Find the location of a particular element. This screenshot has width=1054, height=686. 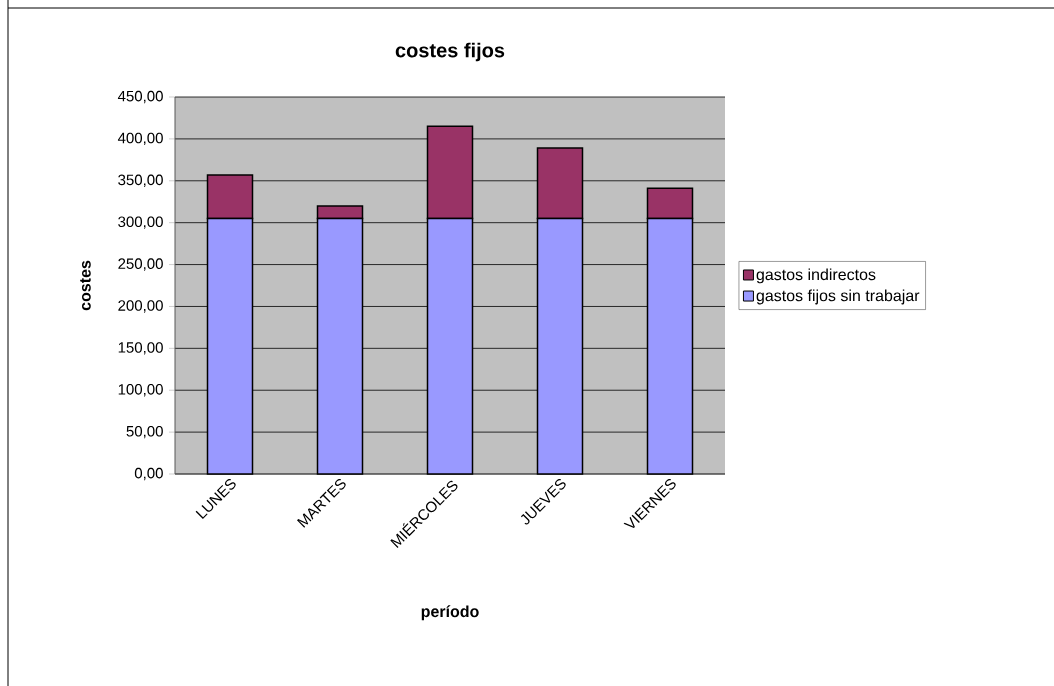

y-axis-title: costes is located at coordinates (85, 285).